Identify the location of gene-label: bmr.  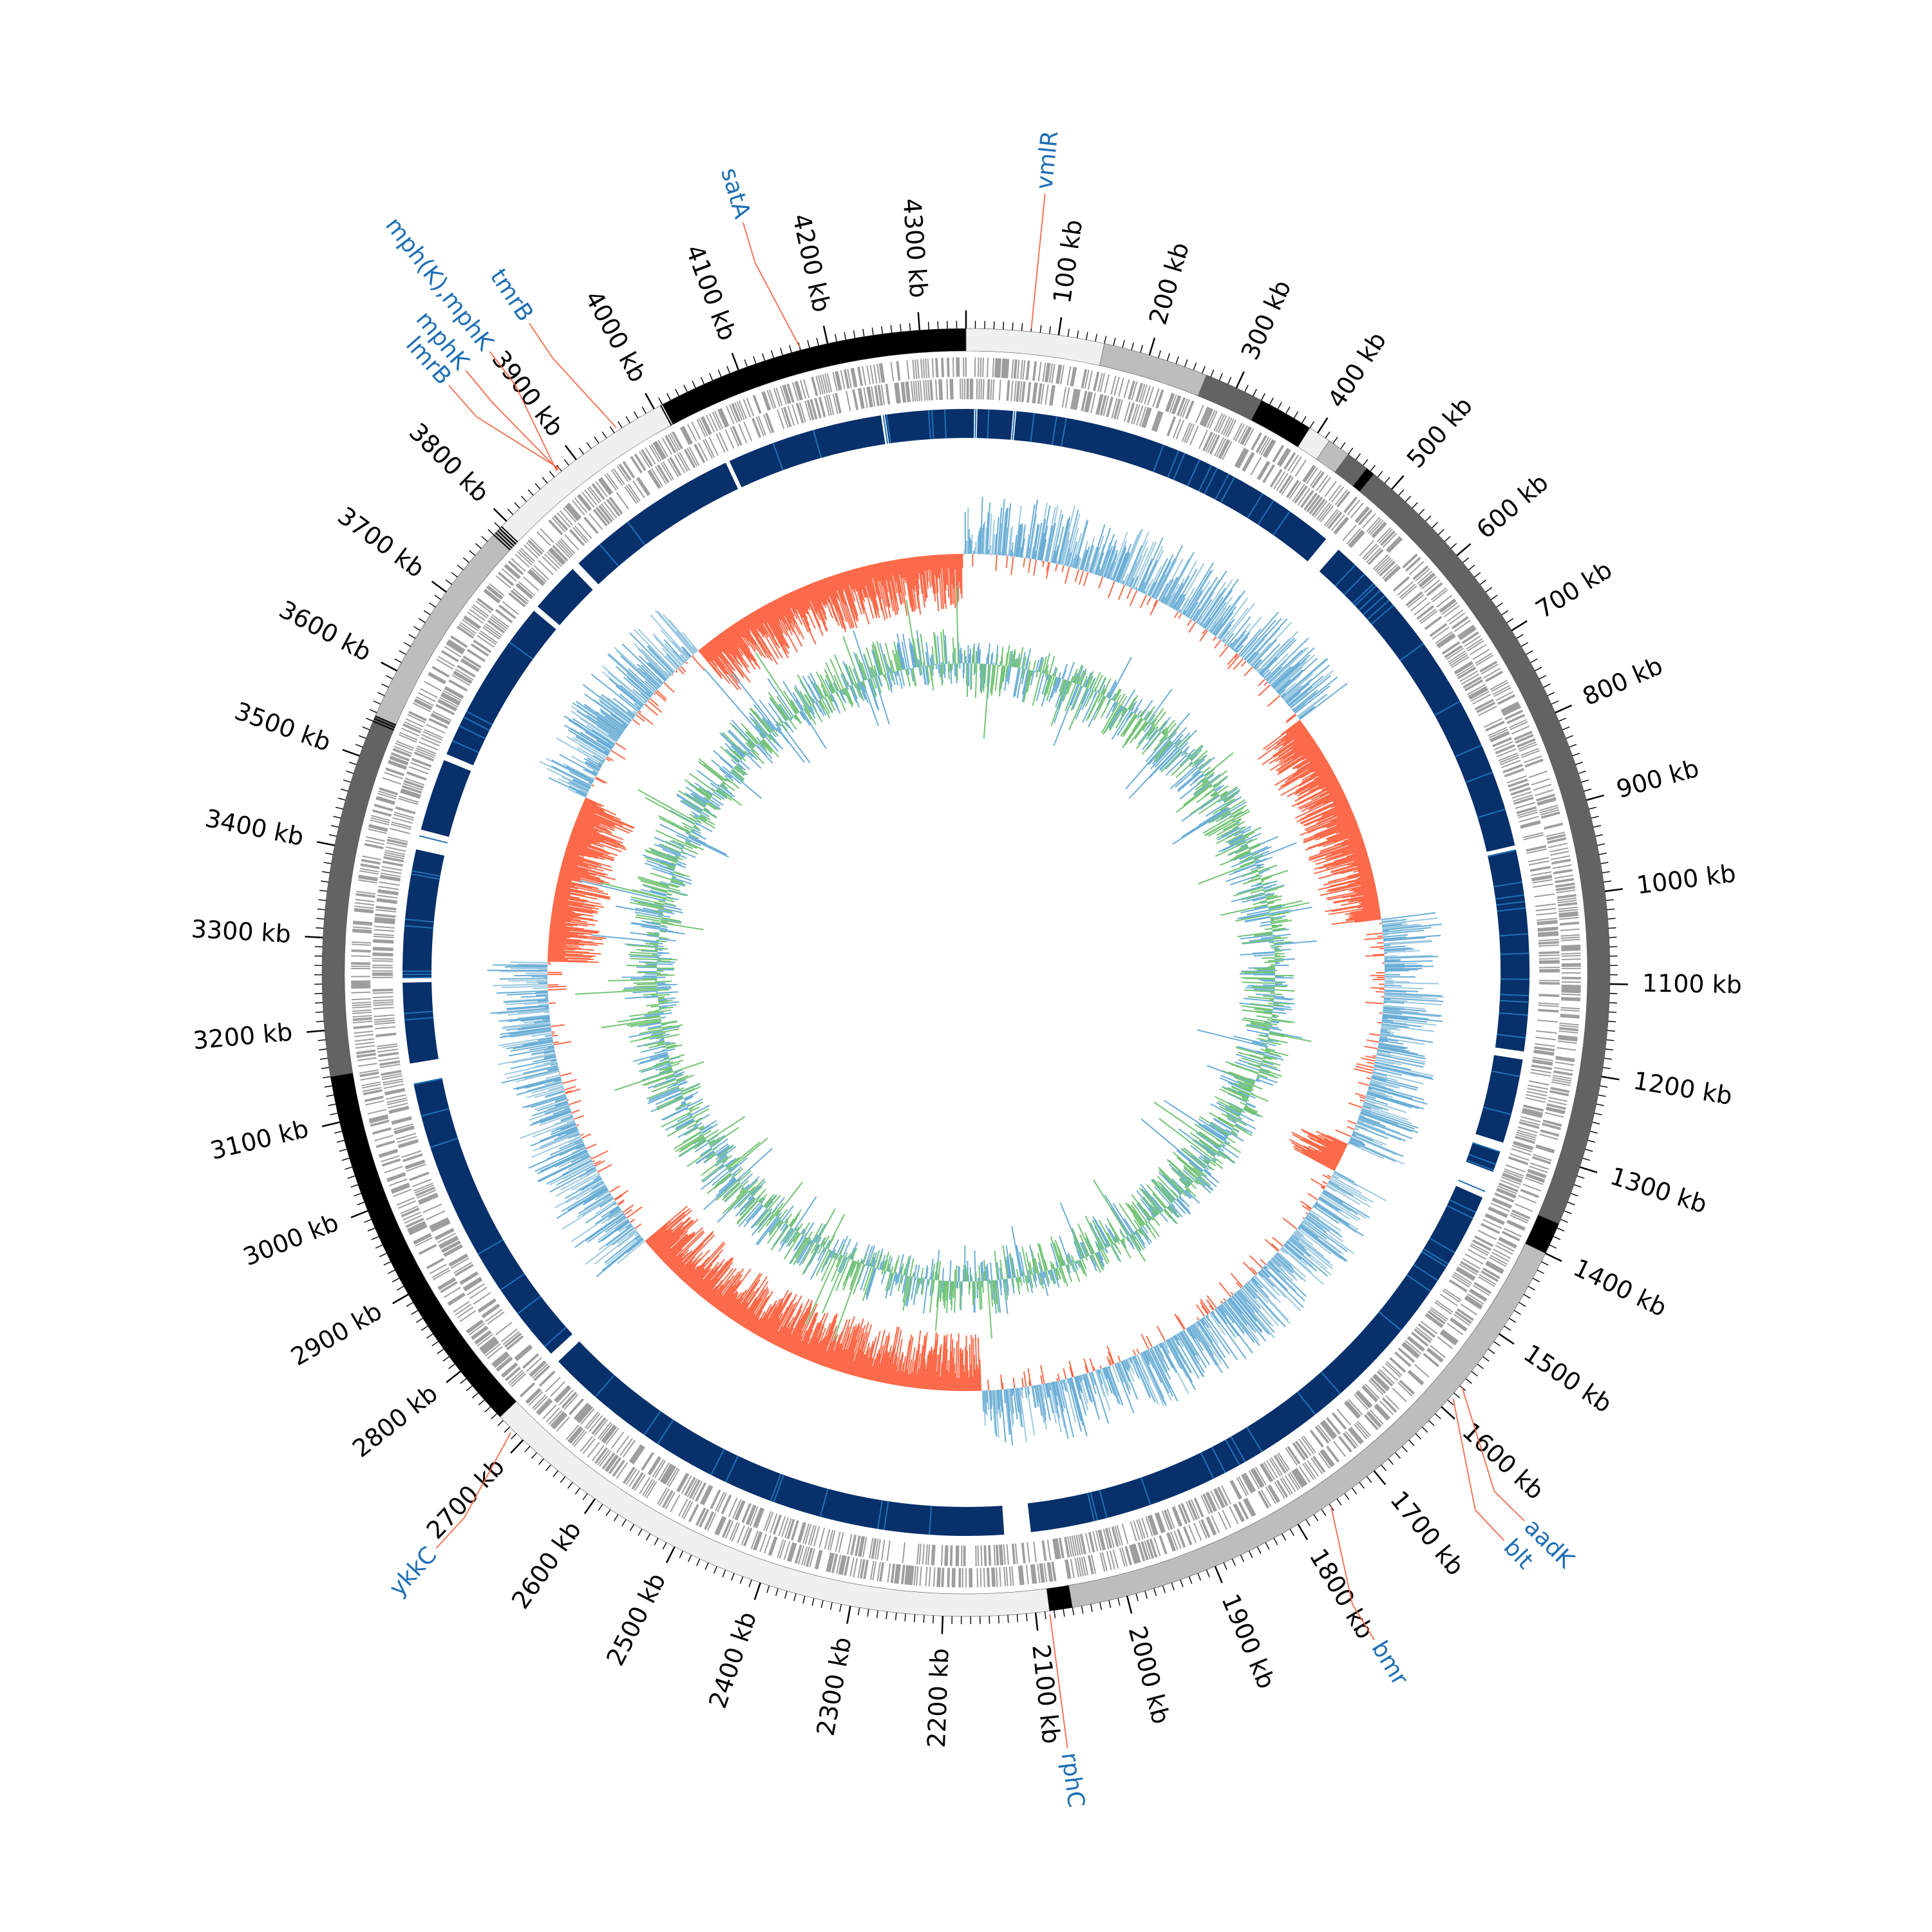
(1389, 1663).